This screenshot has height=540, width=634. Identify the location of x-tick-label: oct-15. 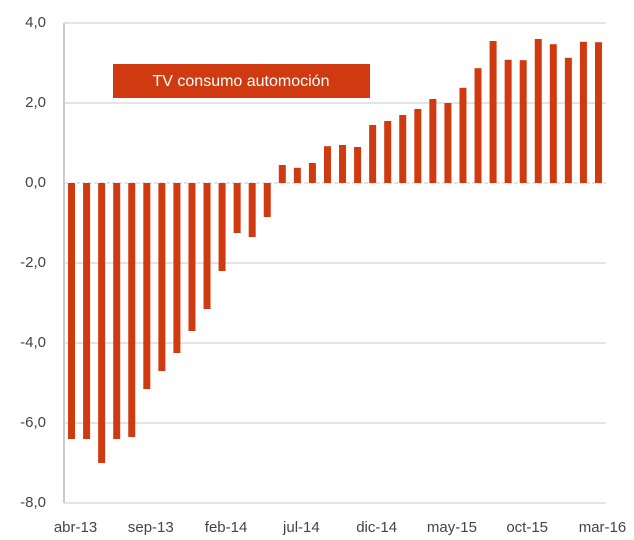
(527, 527).